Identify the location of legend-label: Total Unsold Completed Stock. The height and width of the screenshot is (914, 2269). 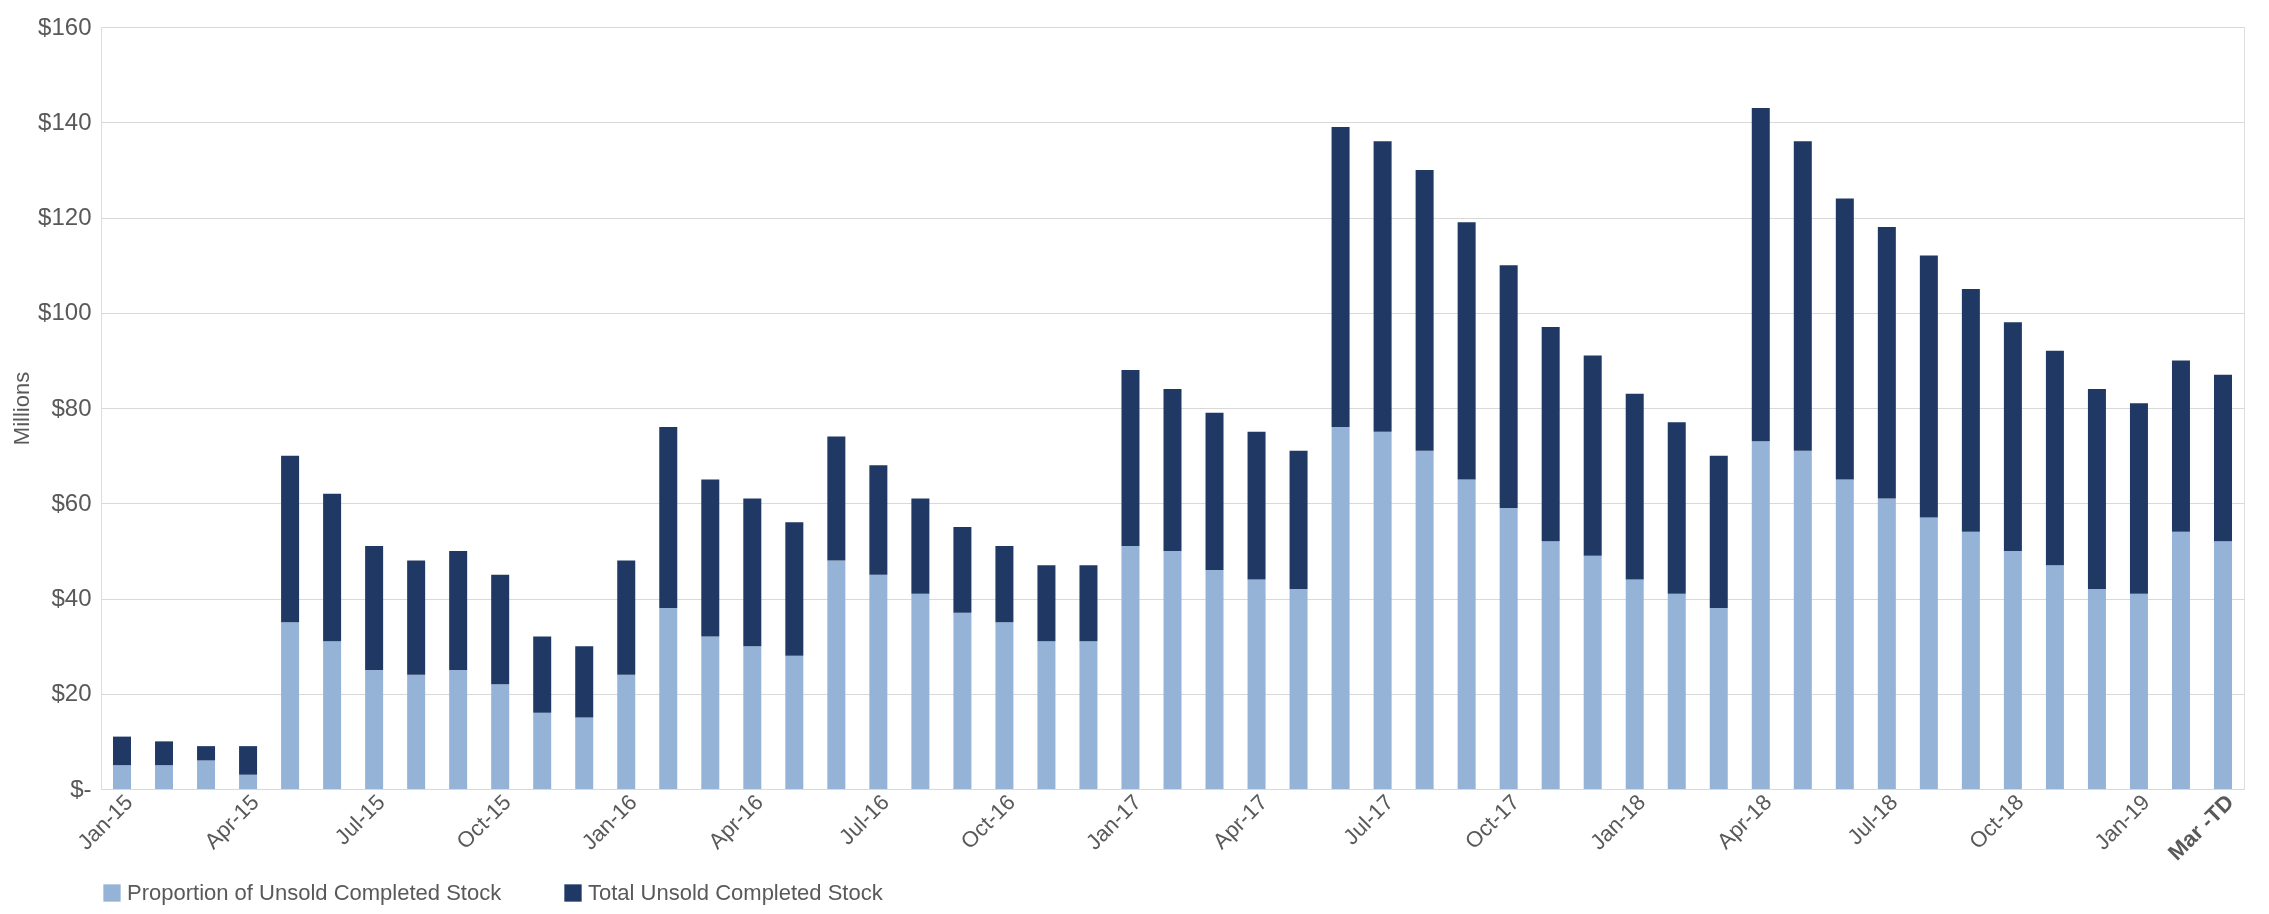
(736, 892).